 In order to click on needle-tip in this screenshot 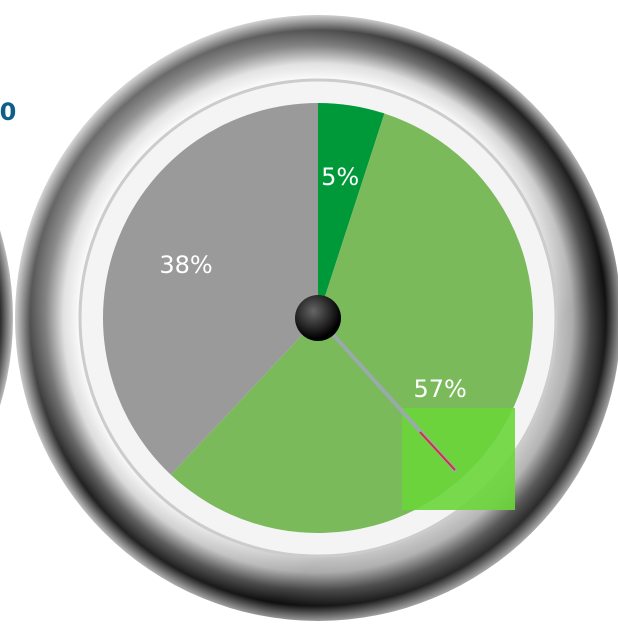, I will do `click(437, 451)`.